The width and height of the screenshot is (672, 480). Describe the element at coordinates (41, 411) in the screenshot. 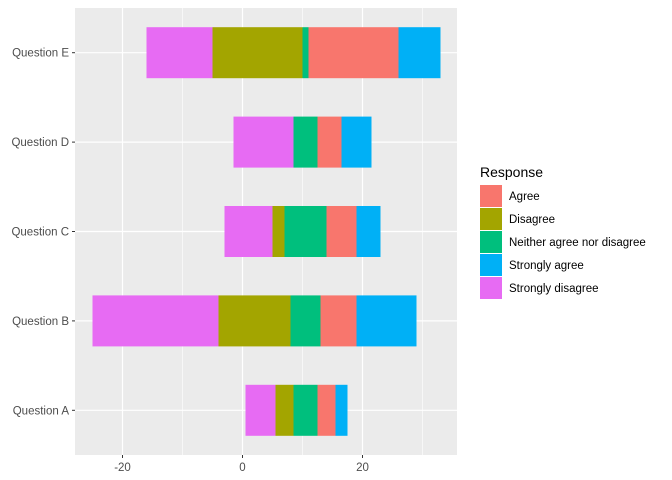

I see `y-tick-label: Question A` at that location.